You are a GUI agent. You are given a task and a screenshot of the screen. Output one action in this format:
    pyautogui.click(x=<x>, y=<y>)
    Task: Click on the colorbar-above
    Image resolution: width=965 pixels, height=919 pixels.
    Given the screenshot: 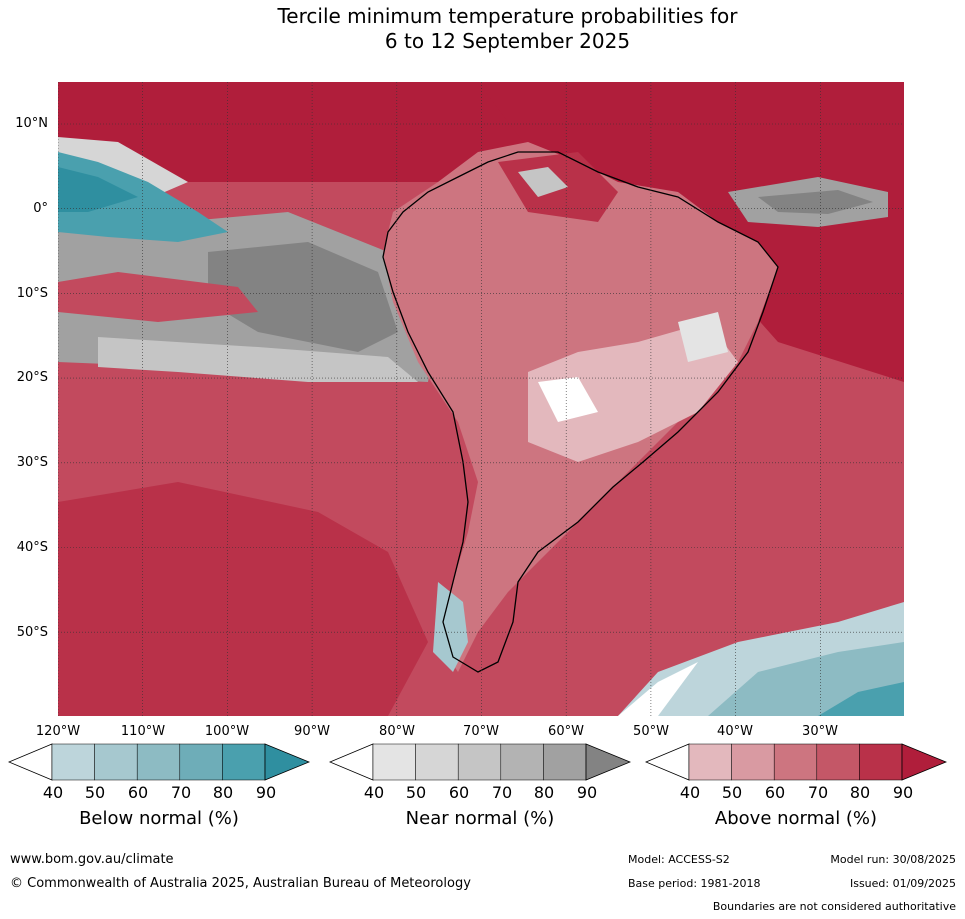 What is the action you would take?
    pyautogui.click(x=796, y=764)
    